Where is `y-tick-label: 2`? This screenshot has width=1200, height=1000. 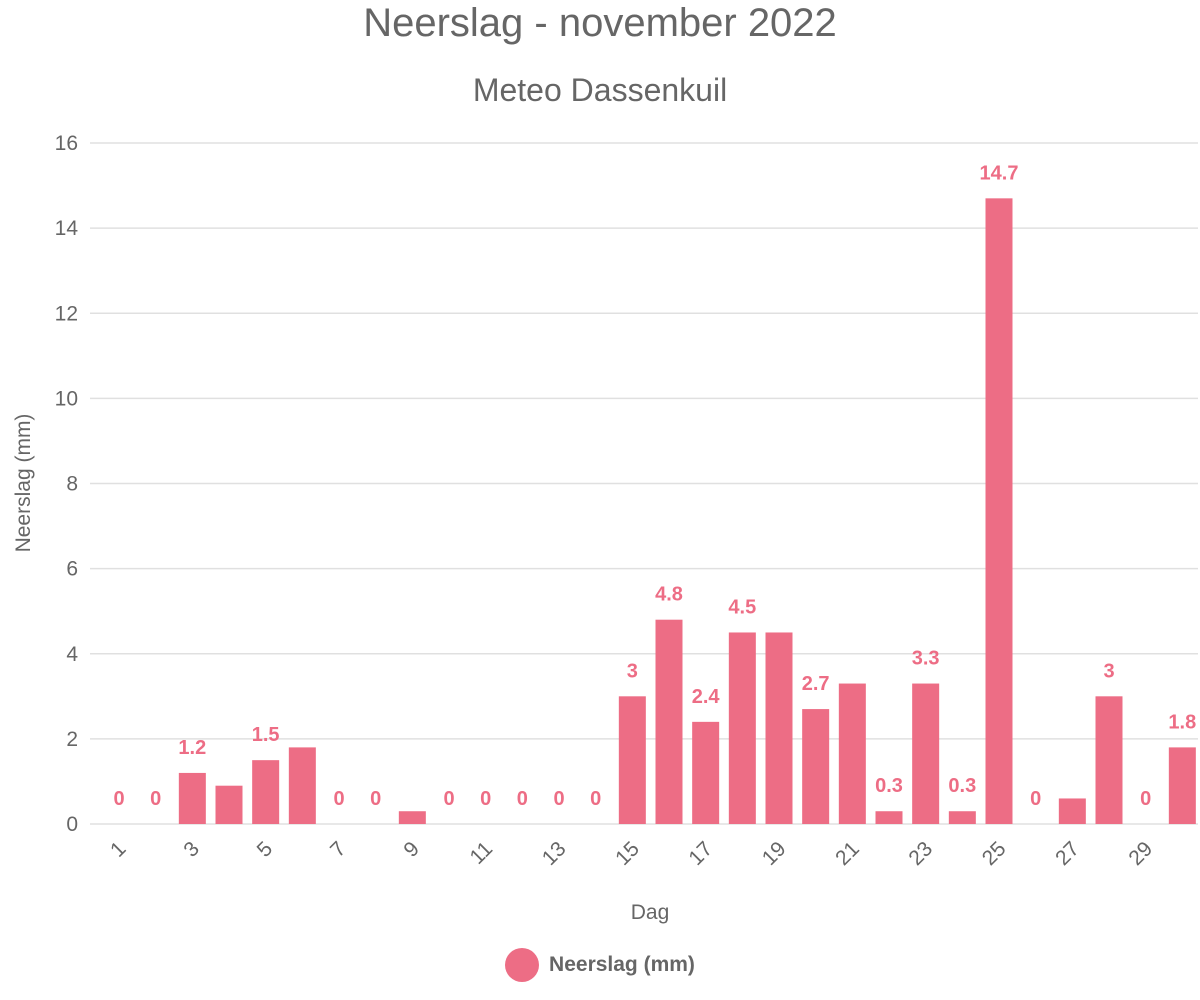 y-tick-label: 2 is located at coordinates (72, 739).